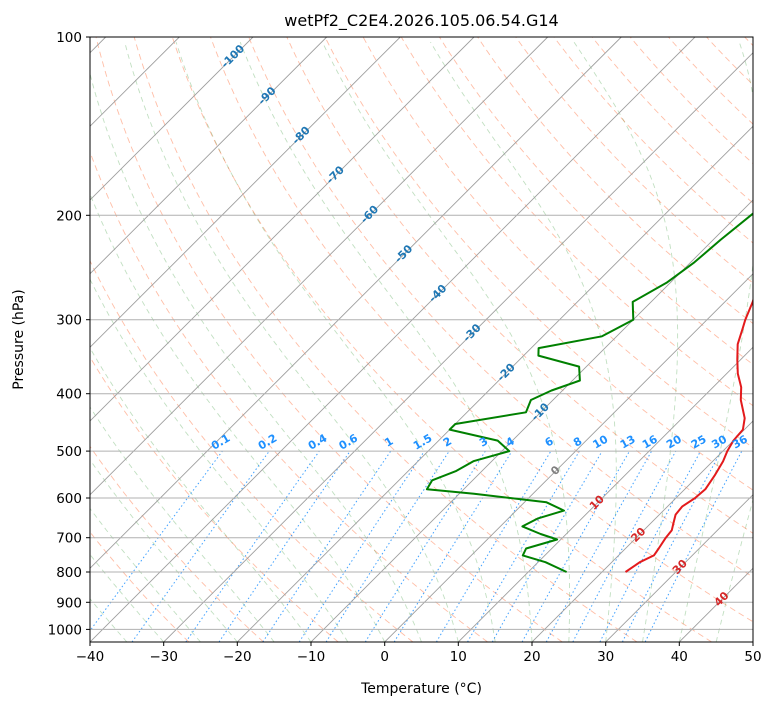  I want to click on y-tick-label: 1000, so click(65, 630).